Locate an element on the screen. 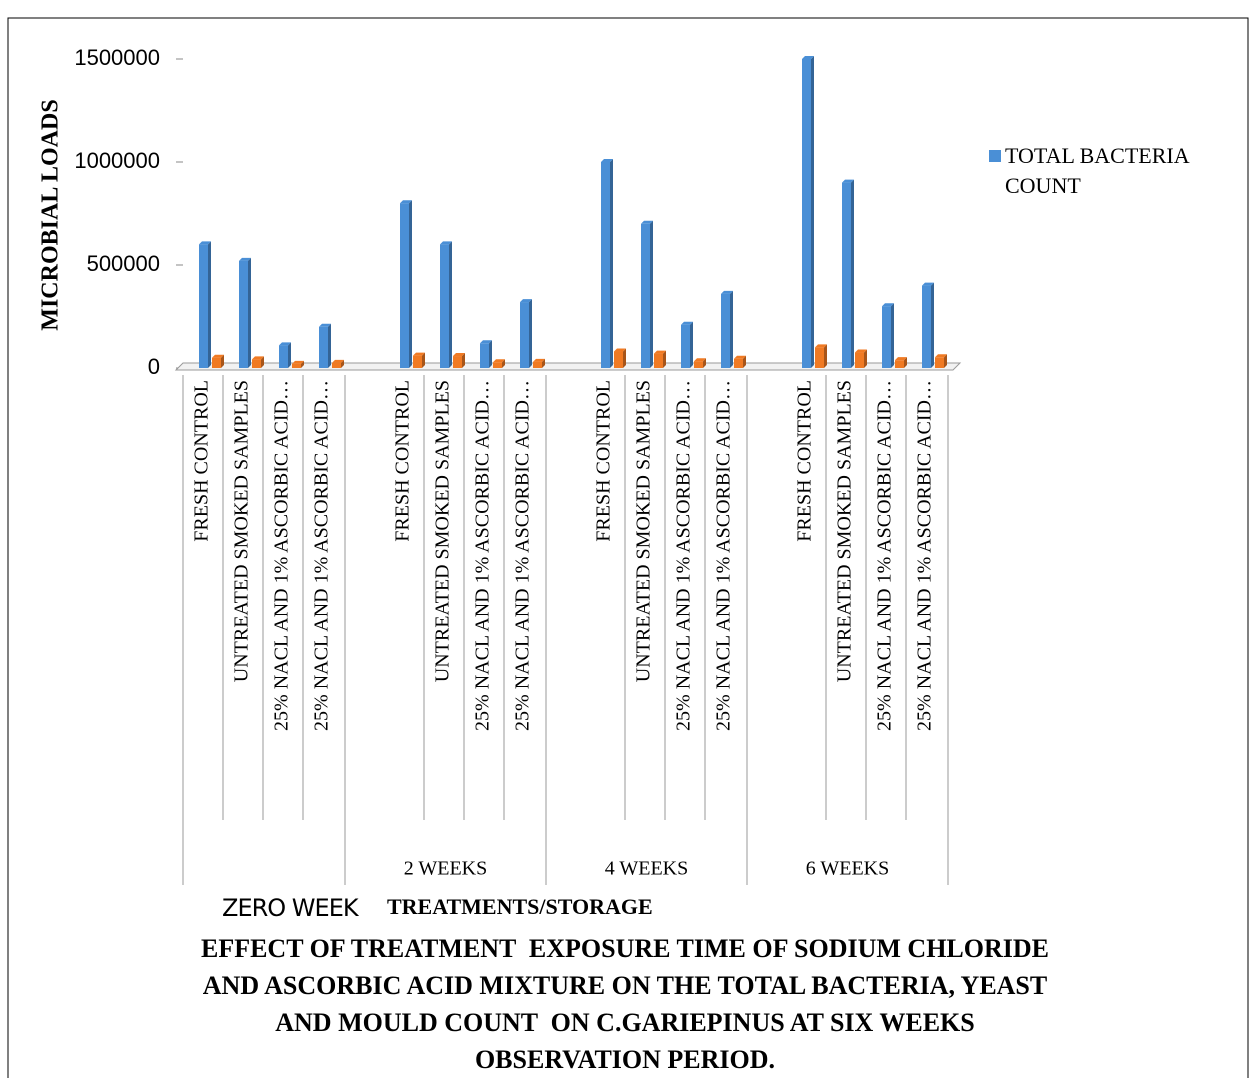 The height and width of the screenshot is (1078, 1250). y-tick-label: 500000 is located at coordinates (123, 263).